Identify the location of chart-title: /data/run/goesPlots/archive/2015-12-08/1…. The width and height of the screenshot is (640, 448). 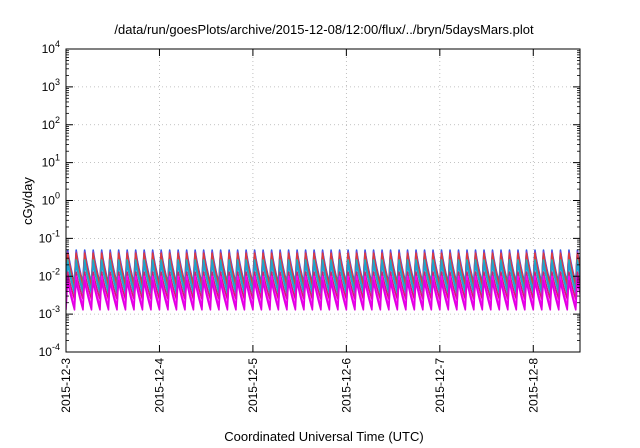
(324, 29).